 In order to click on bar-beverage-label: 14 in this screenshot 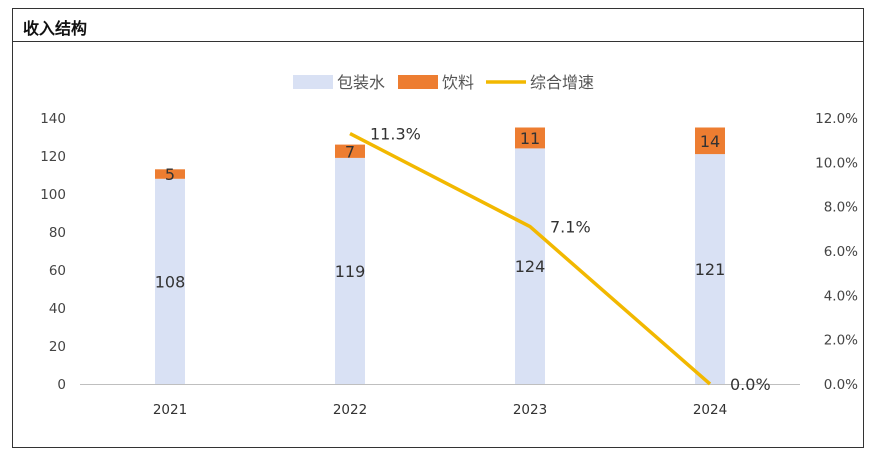, I will do `click(710, 141)`.